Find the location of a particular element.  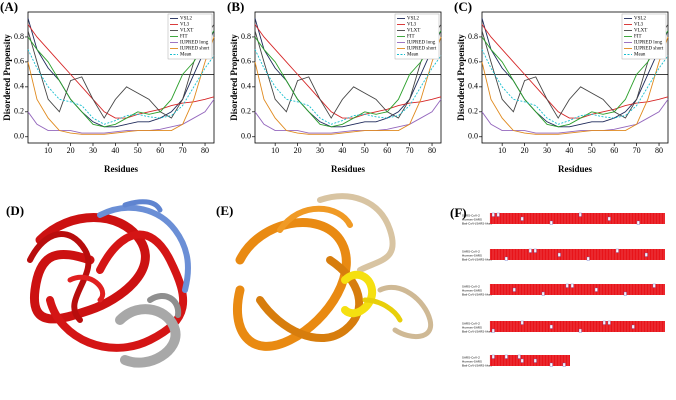

legend-label: VL3 is located at coordinates (639, 25).